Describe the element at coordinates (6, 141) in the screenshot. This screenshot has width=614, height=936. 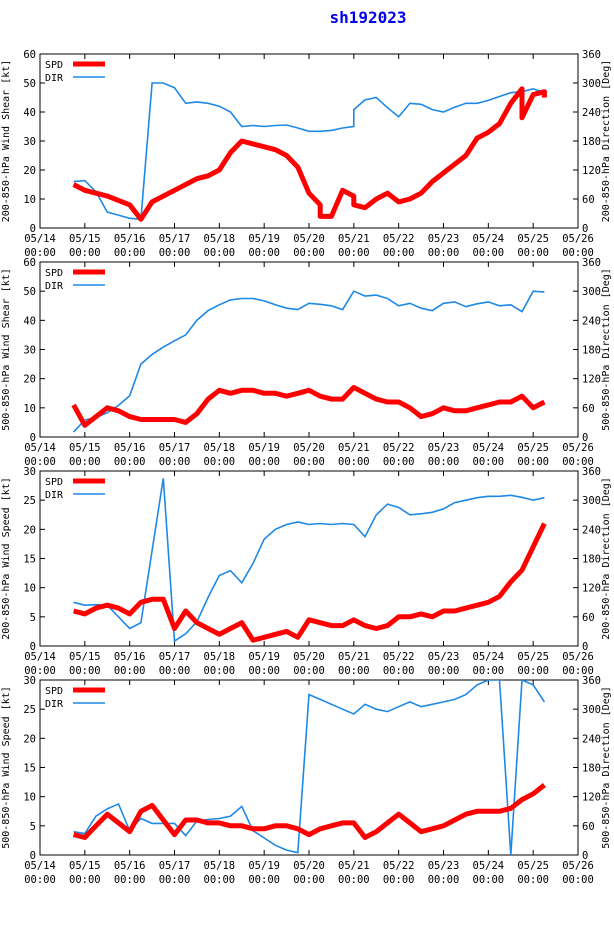
I see `y-axis-title-left: 200-850-hPa Wind Shear [kt]` at that location.